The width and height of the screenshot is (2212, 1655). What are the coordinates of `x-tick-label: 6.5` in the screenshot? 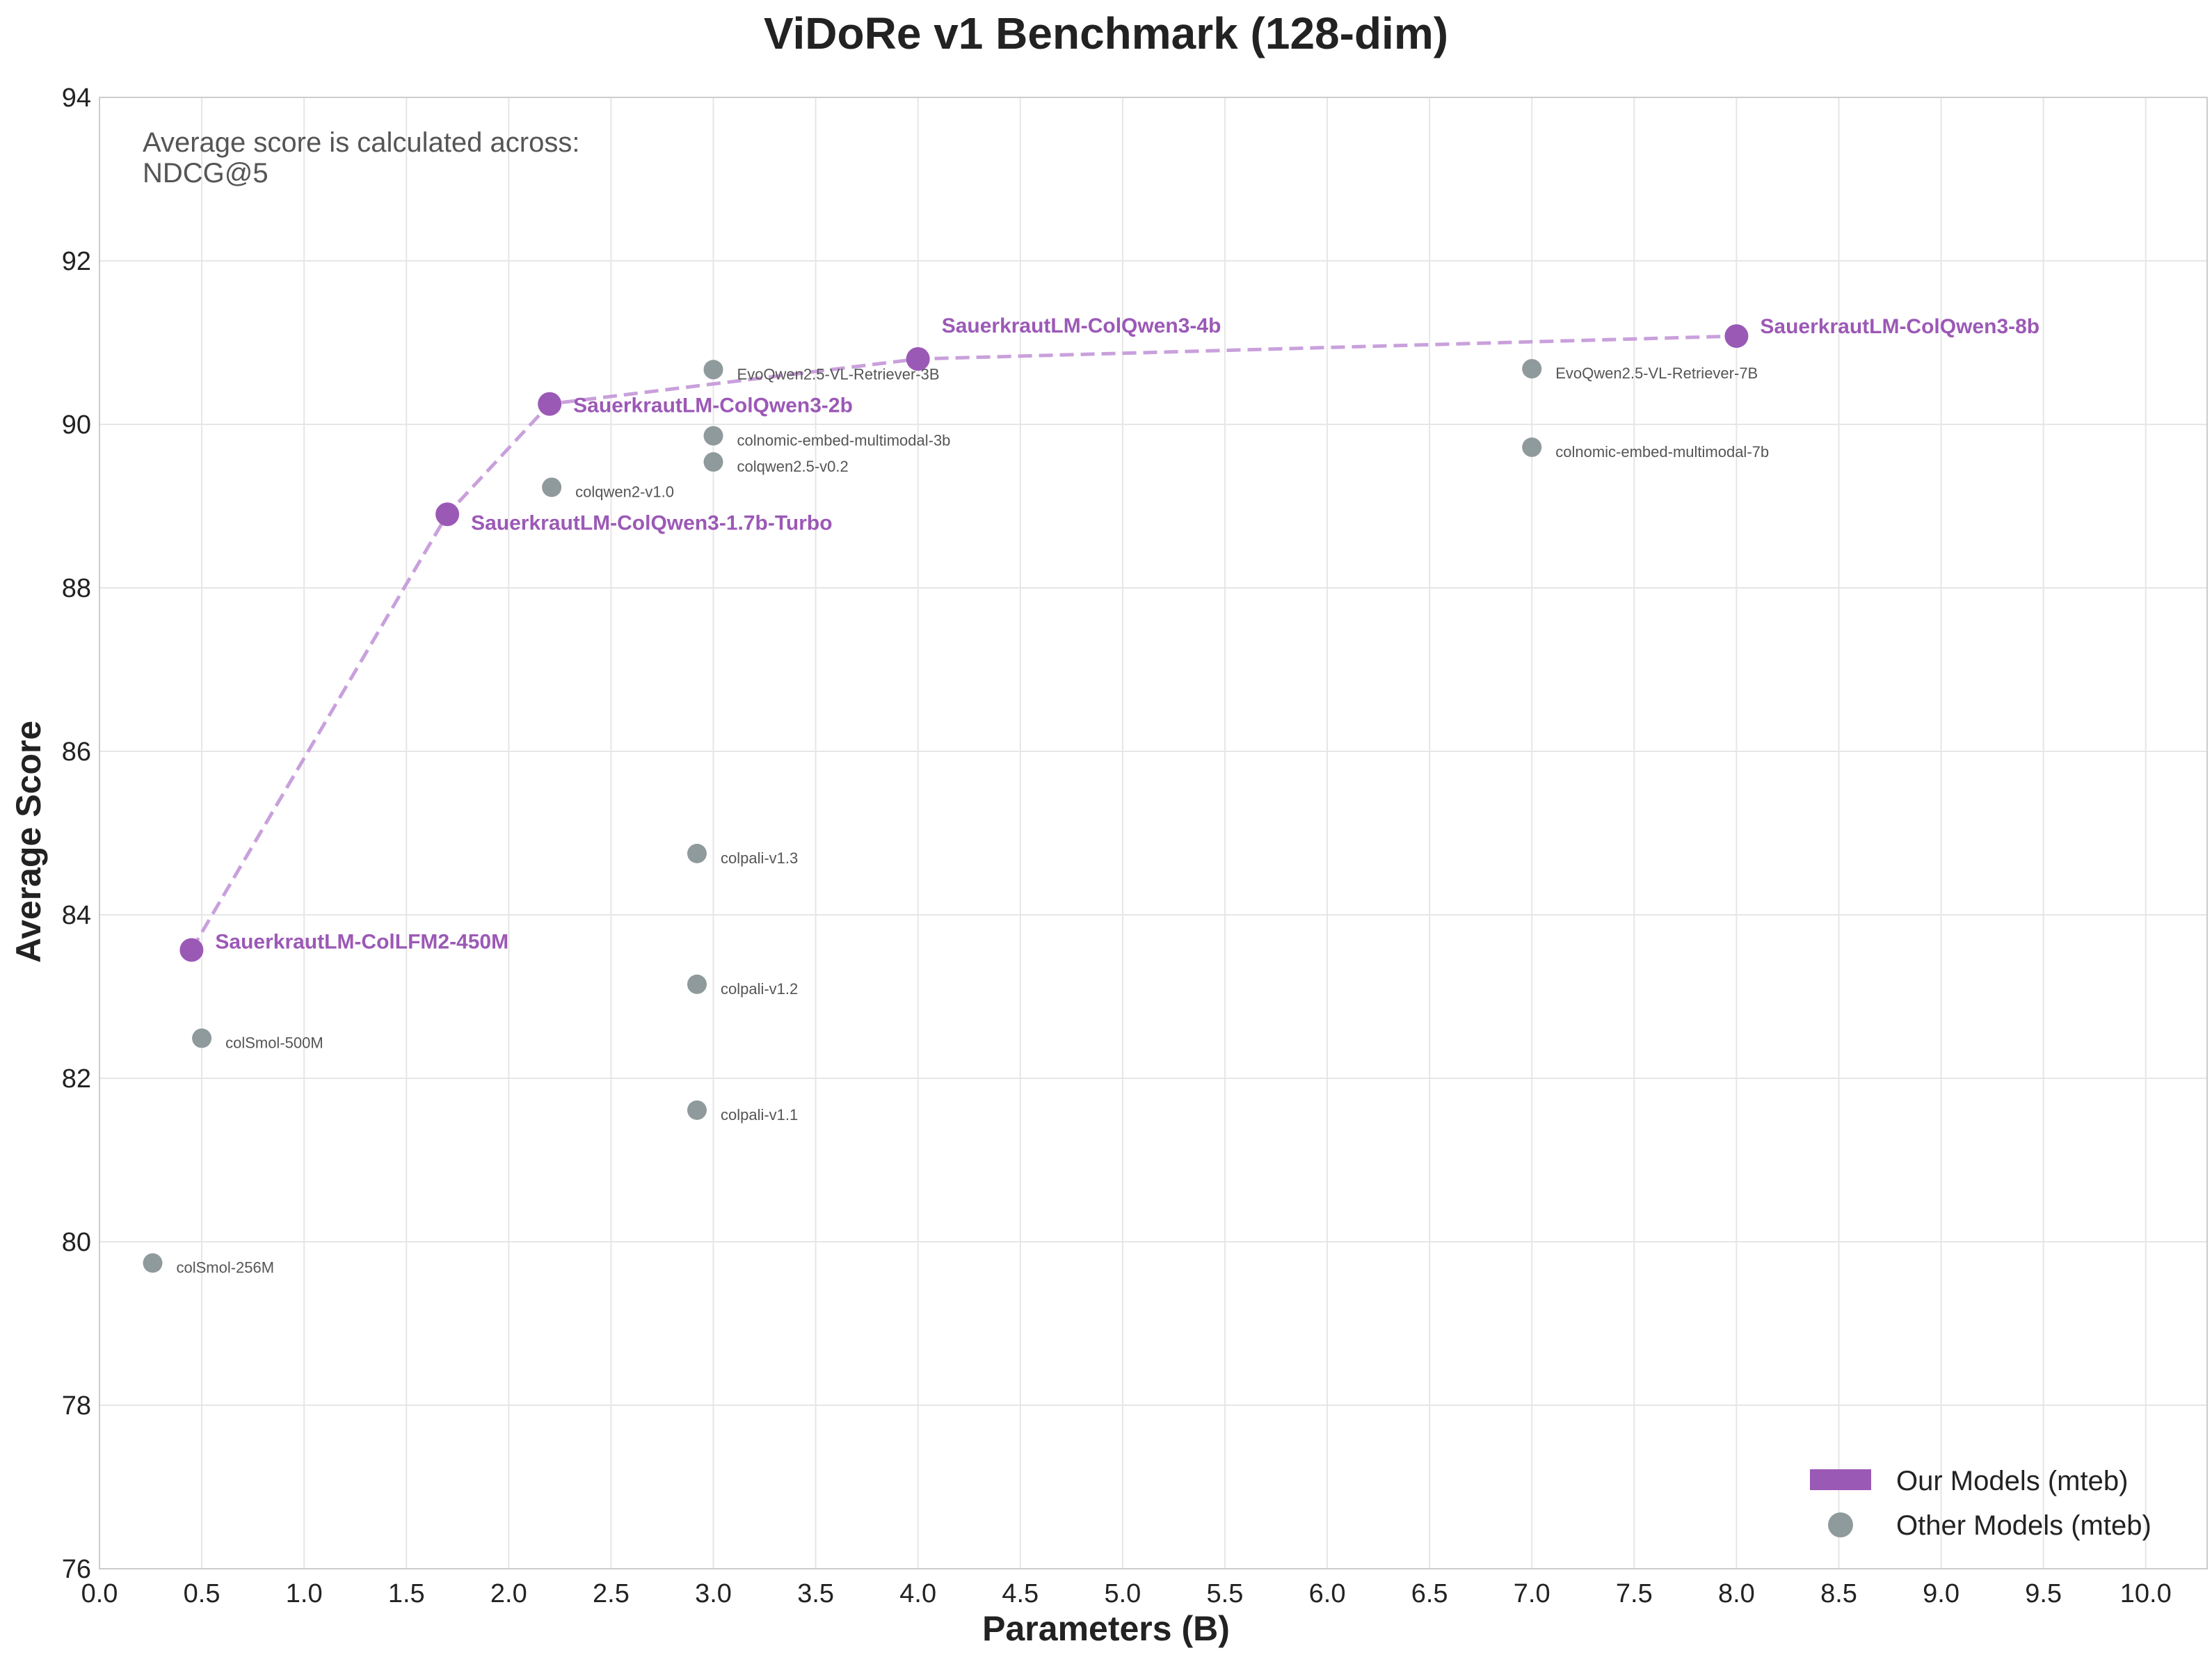 It's located at (1429, 1593).